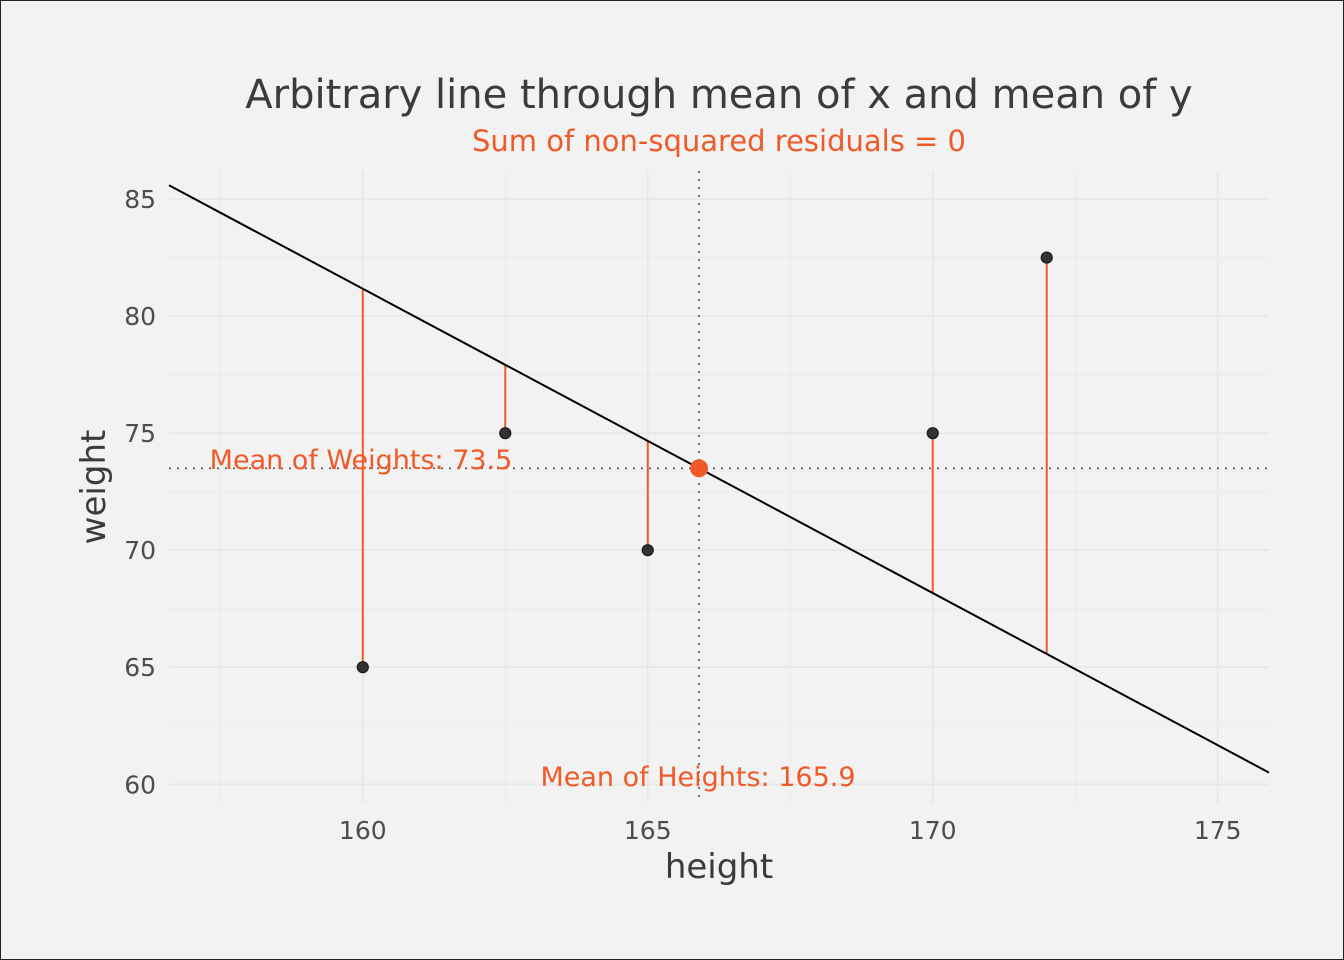  I want to click on x-tick-label: 165, so click(648, 830).